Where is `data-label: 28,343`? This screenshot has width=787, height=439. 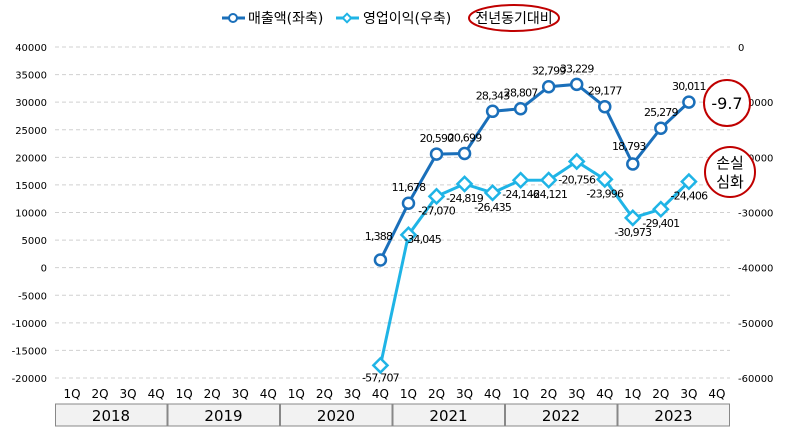
data-label: 28,343 is located at coordinates (493, 95).